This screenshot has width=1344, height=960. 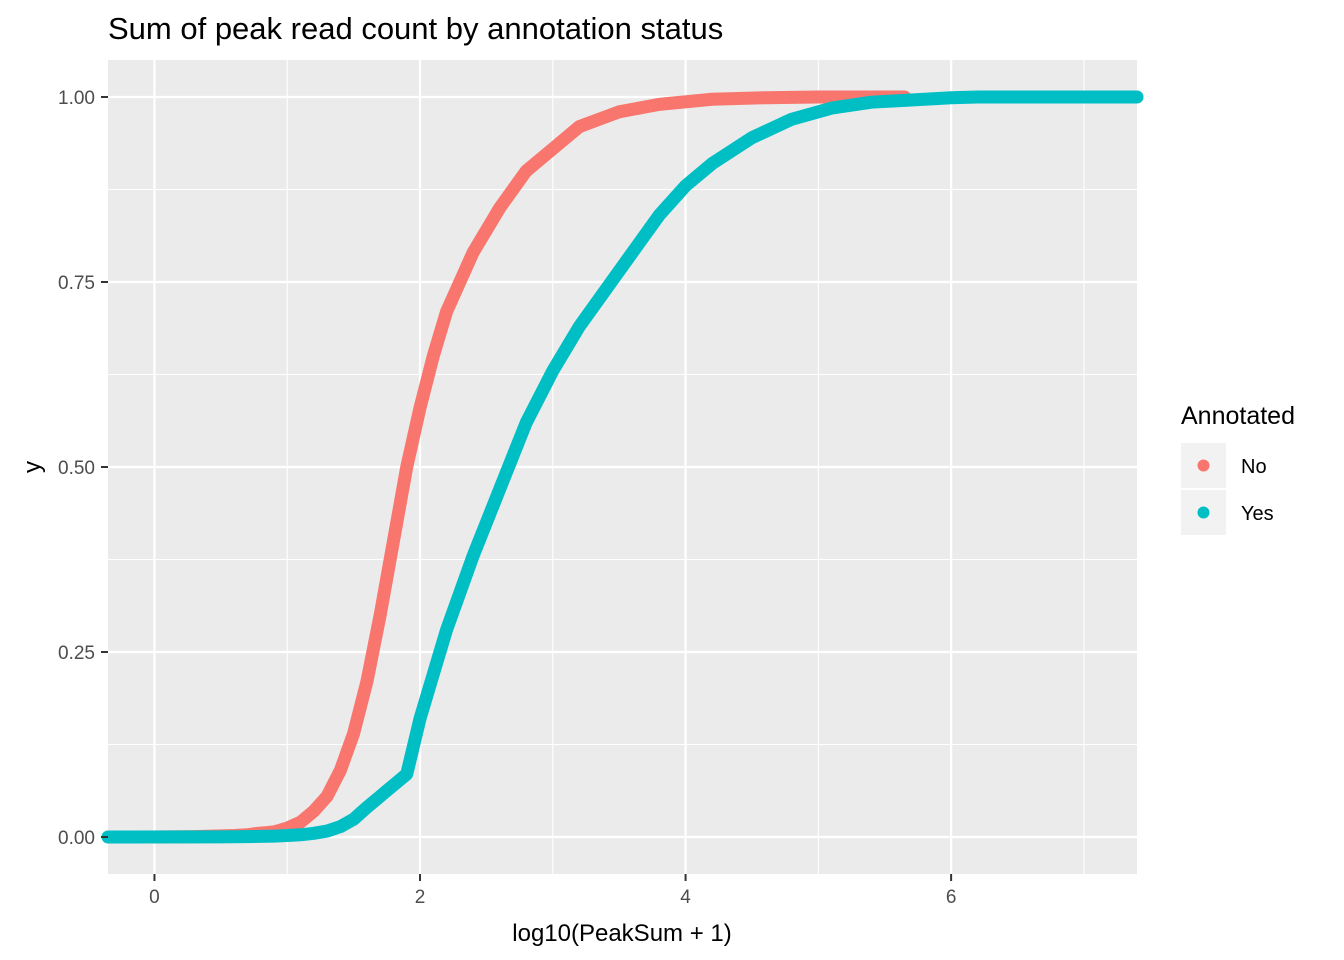 I want to click on x-tick-label: 0, so click(x=154, y=897).